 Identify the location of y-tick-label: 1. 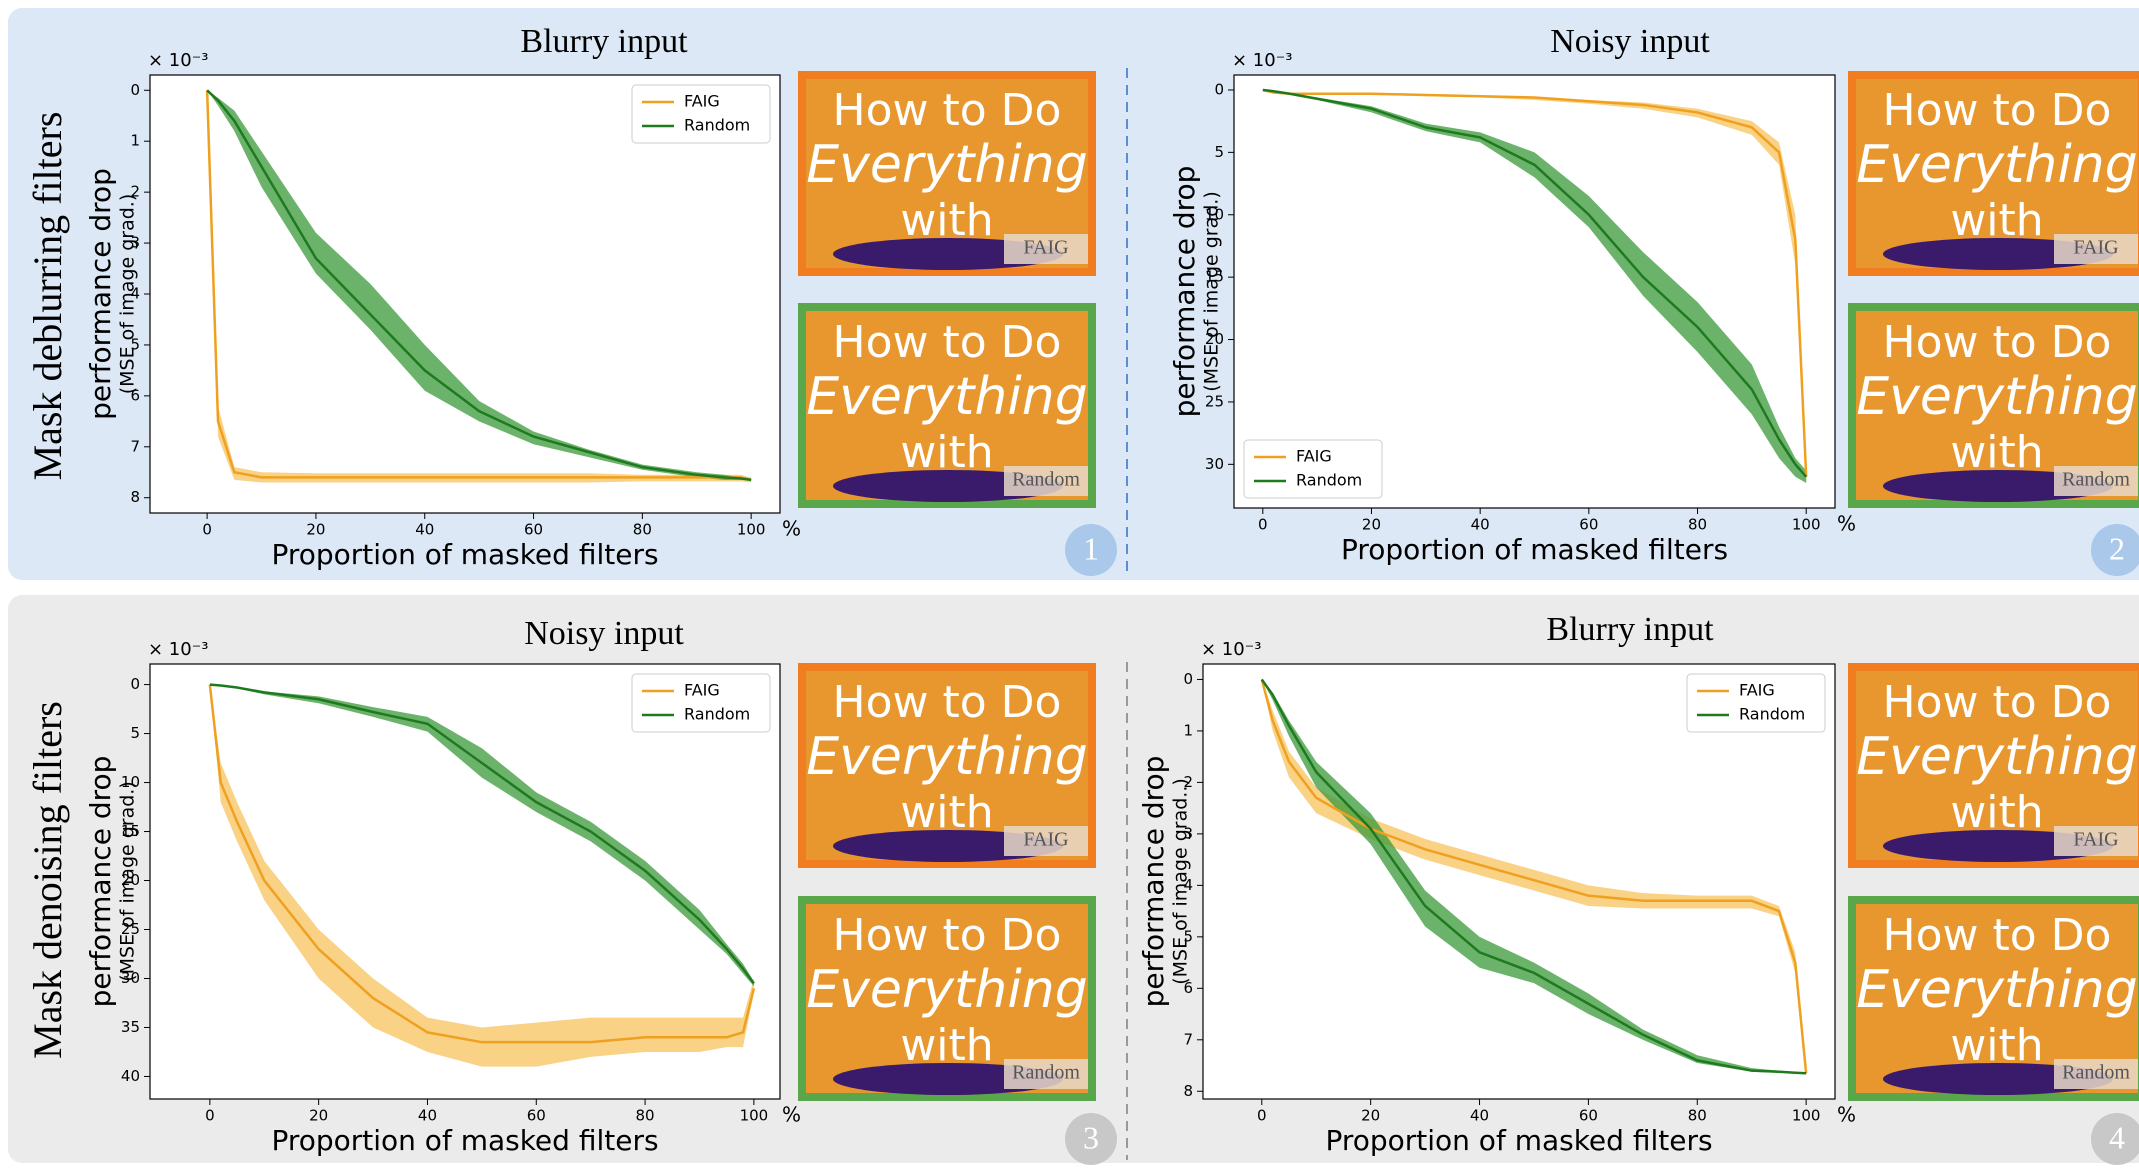
(1188, 730).